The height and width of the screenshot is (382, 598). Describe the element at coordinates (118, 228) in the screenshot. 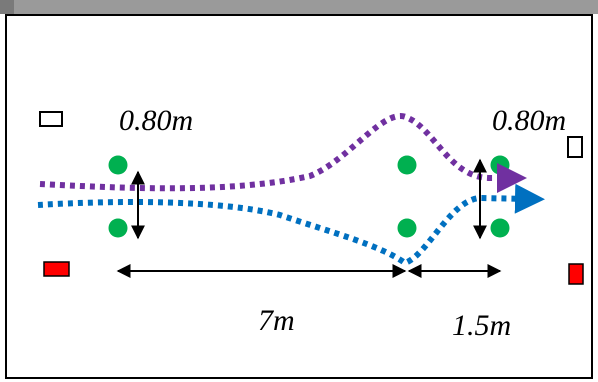

I see `cone-left-bottom` at that location.